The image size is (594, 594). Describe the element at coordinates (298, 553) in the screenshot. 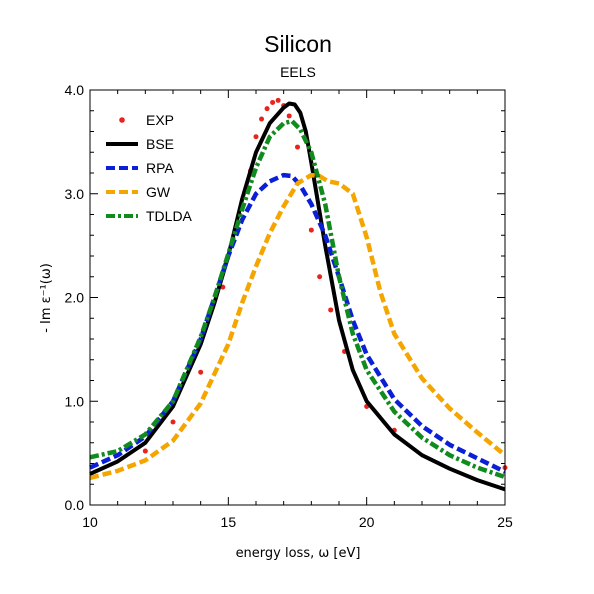

I see `x-axis-label: energy loss, ω [eV]` at that location.